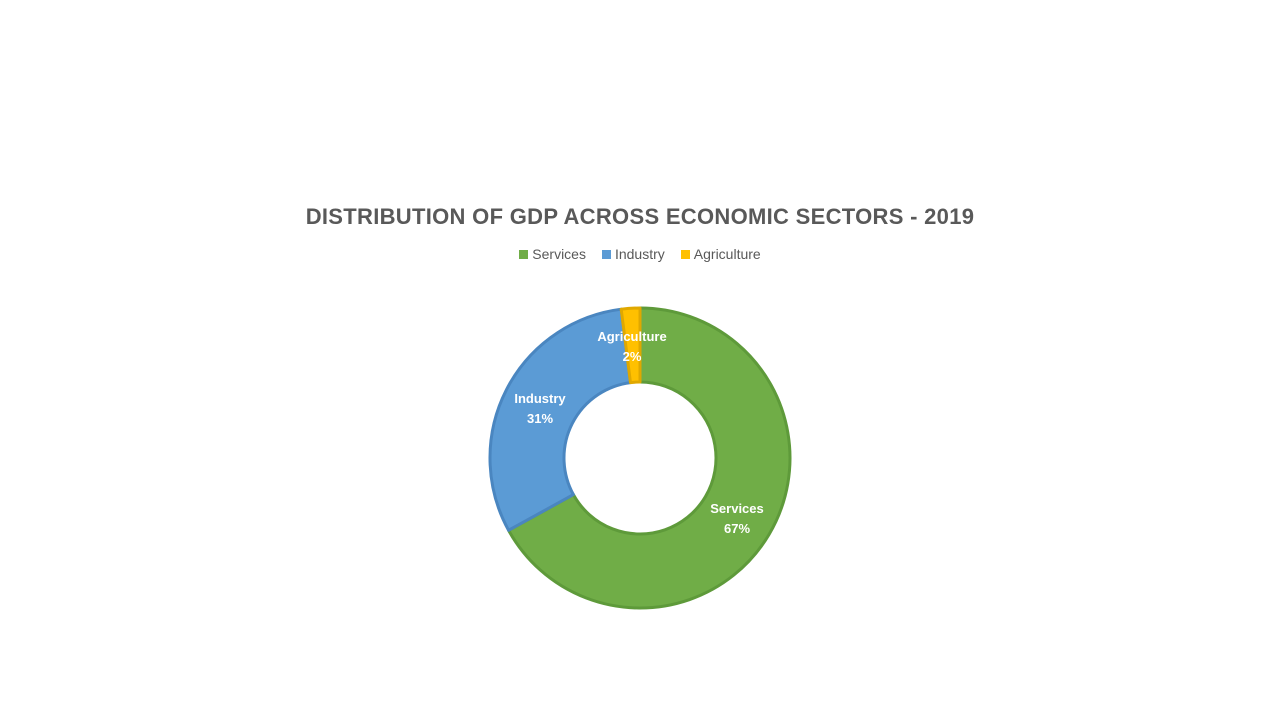 The height and width of the screenshot is (720, 1280). I want to click on legend-entry-services: Services, so click(552, 254).